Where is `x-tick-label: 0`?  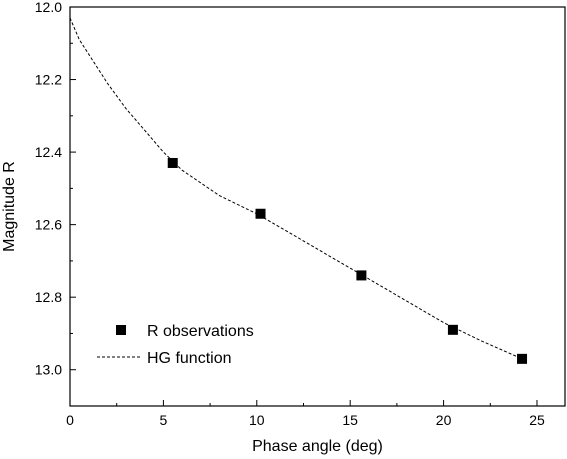 x-tick-label: 0 is located at coordinates (70, 420).